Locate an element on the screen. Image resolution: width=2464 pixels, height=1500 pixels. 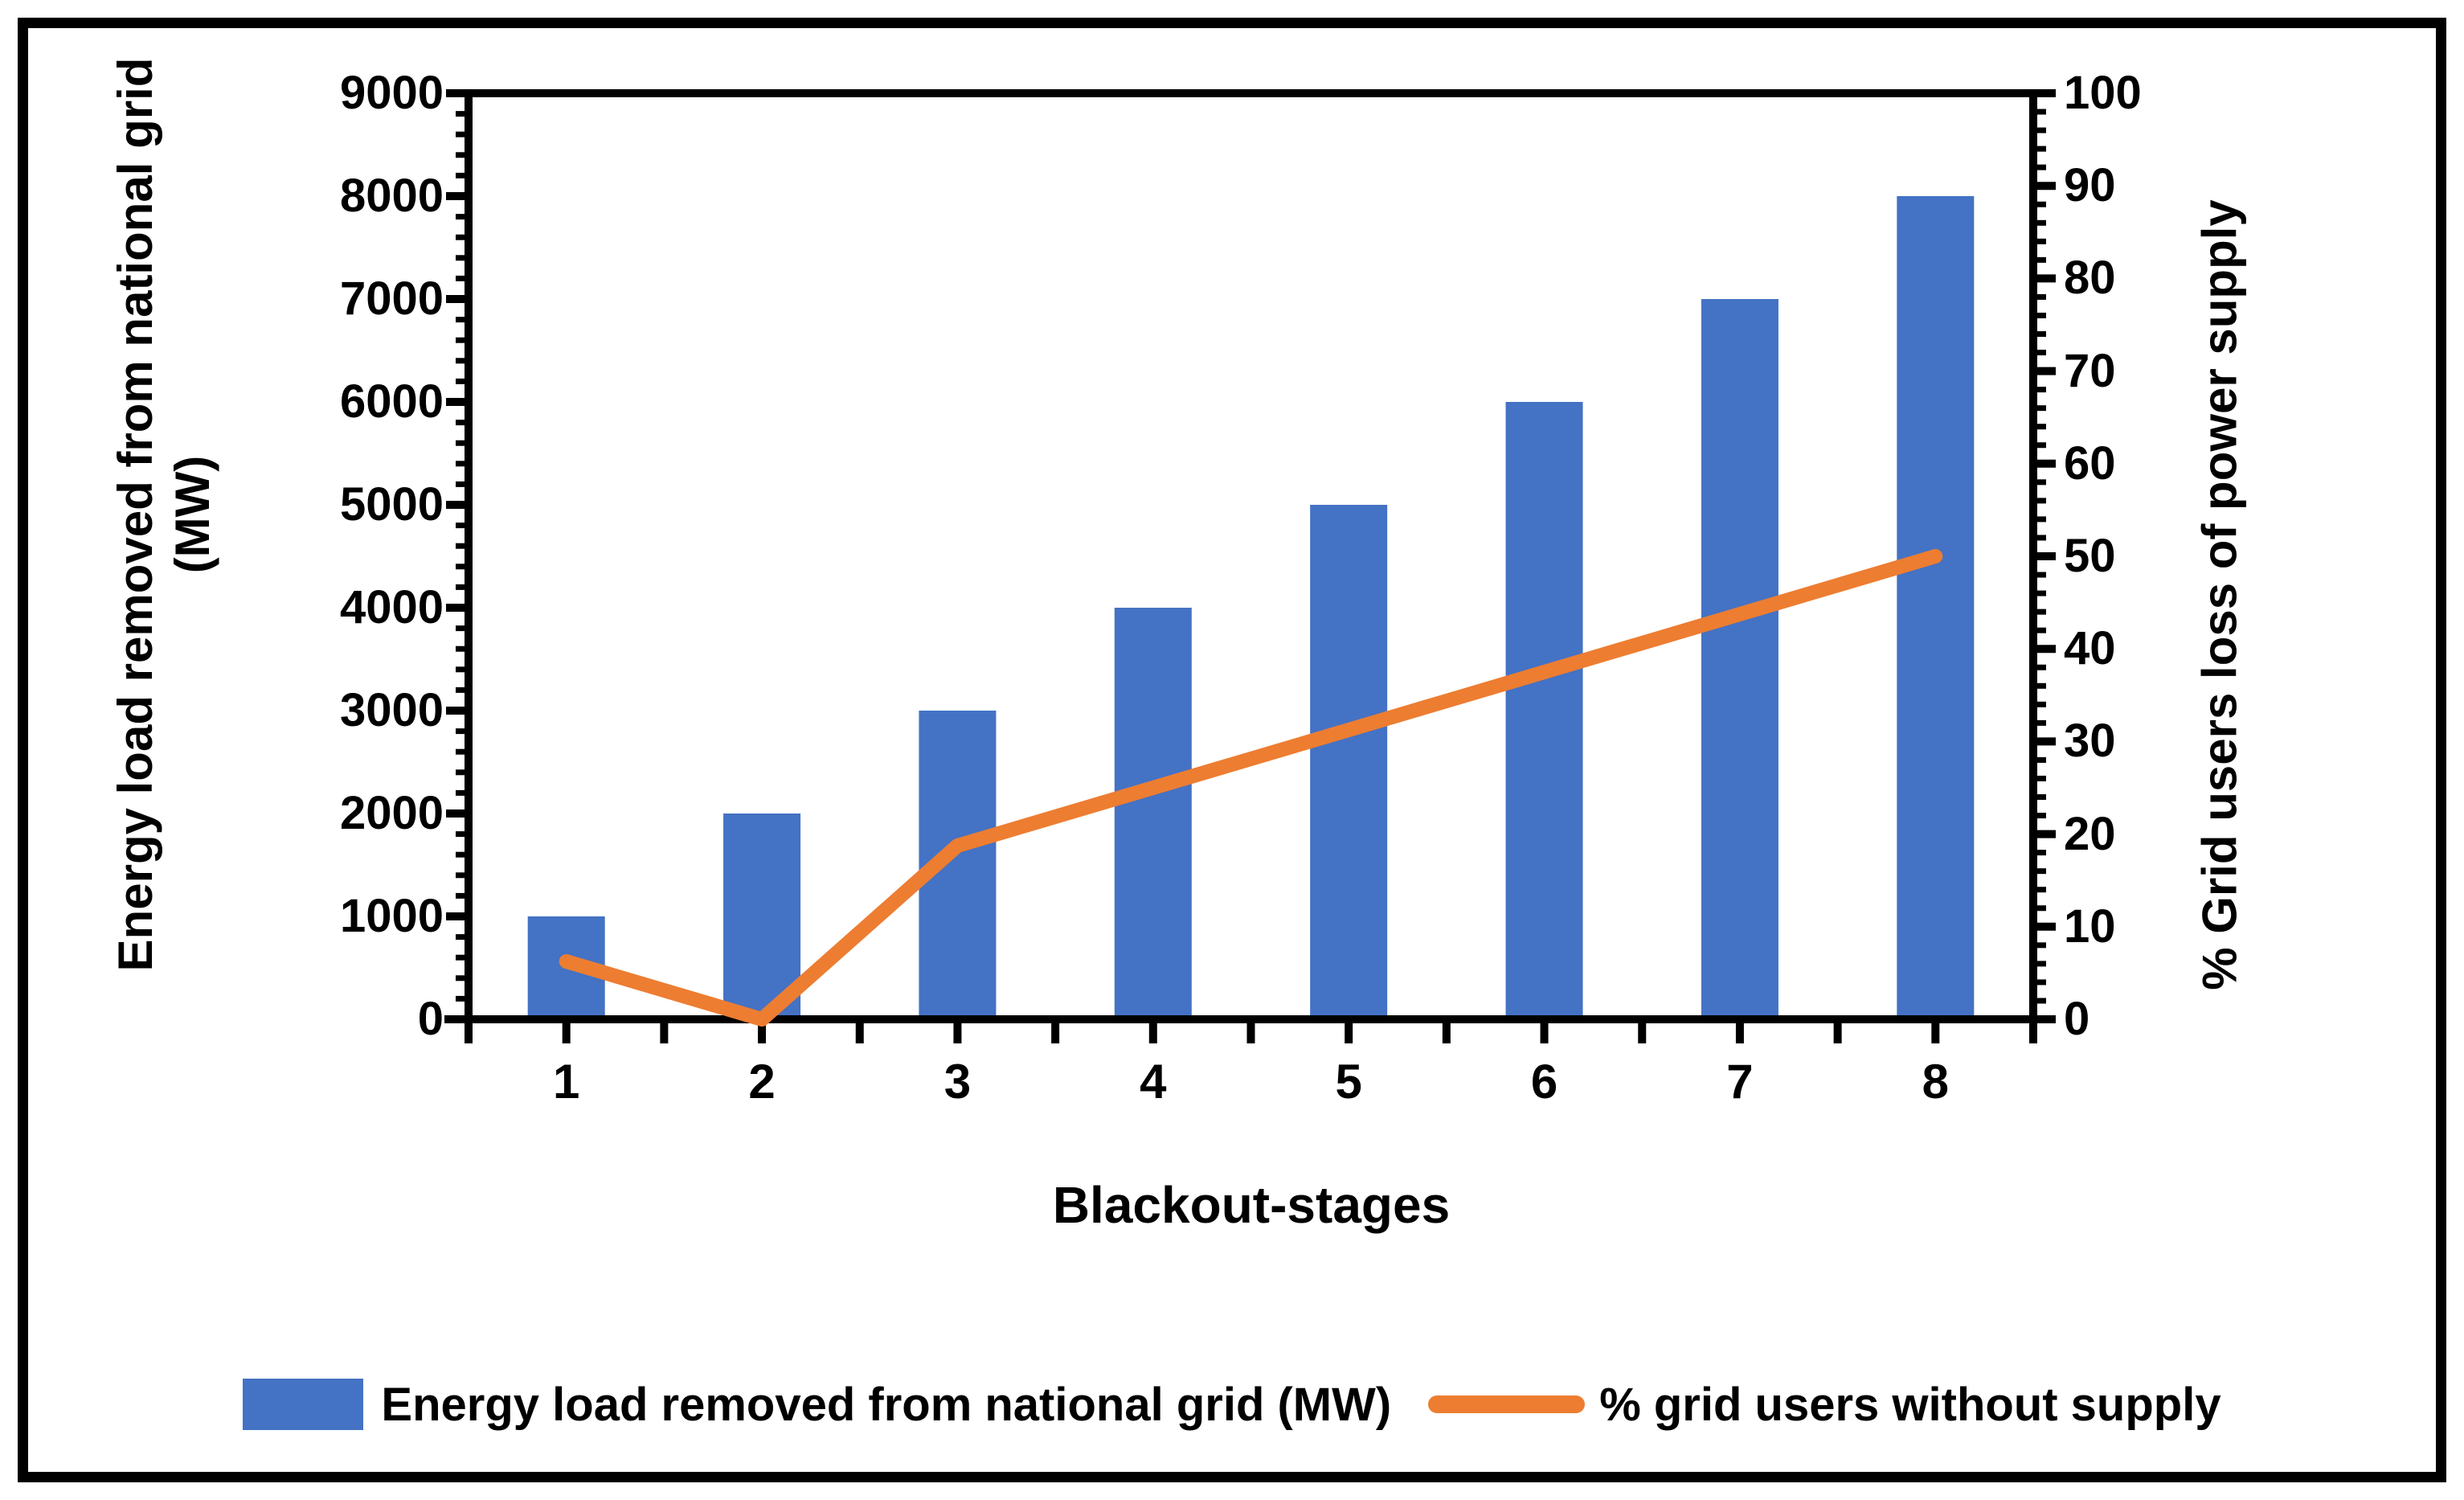
x-axis-tick-label: 8 is located at coordinates (1935, 1082).